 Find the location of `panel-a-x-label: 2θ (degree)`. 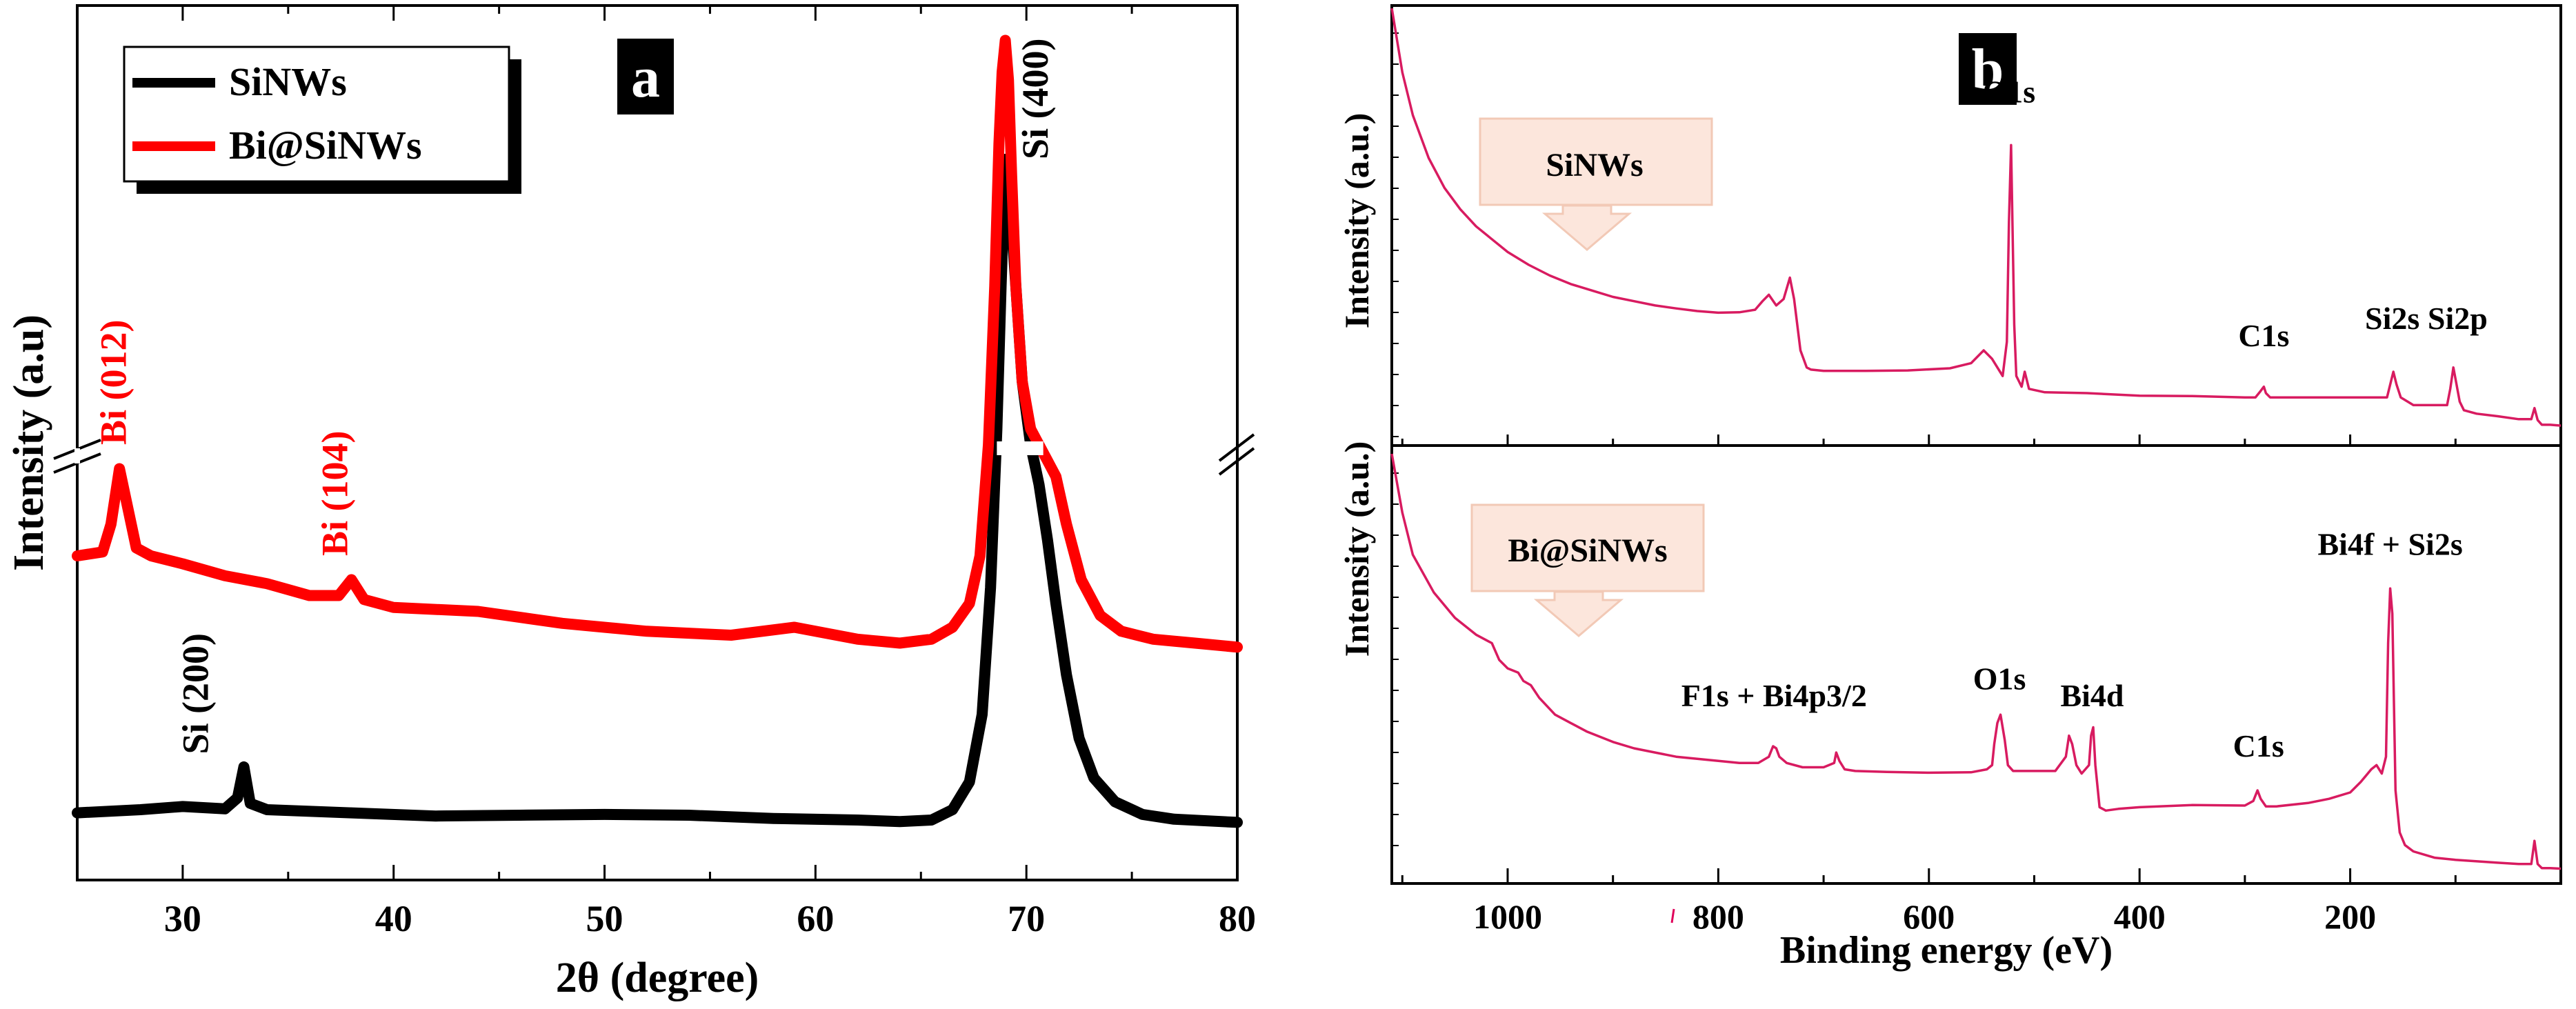

panel-a-x-label: 2θ (degree) is located at coordinates (657, 978).